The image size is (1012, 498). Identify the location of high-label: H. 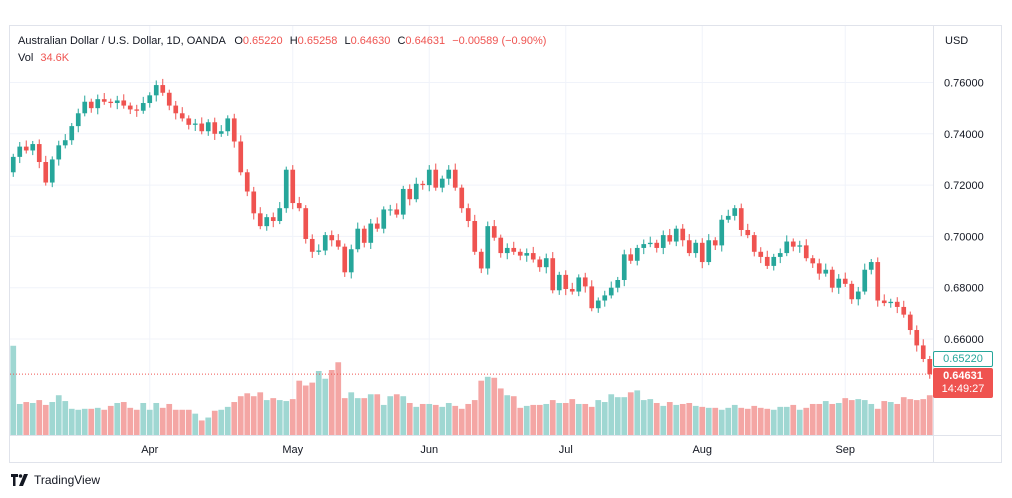
(293, 41).